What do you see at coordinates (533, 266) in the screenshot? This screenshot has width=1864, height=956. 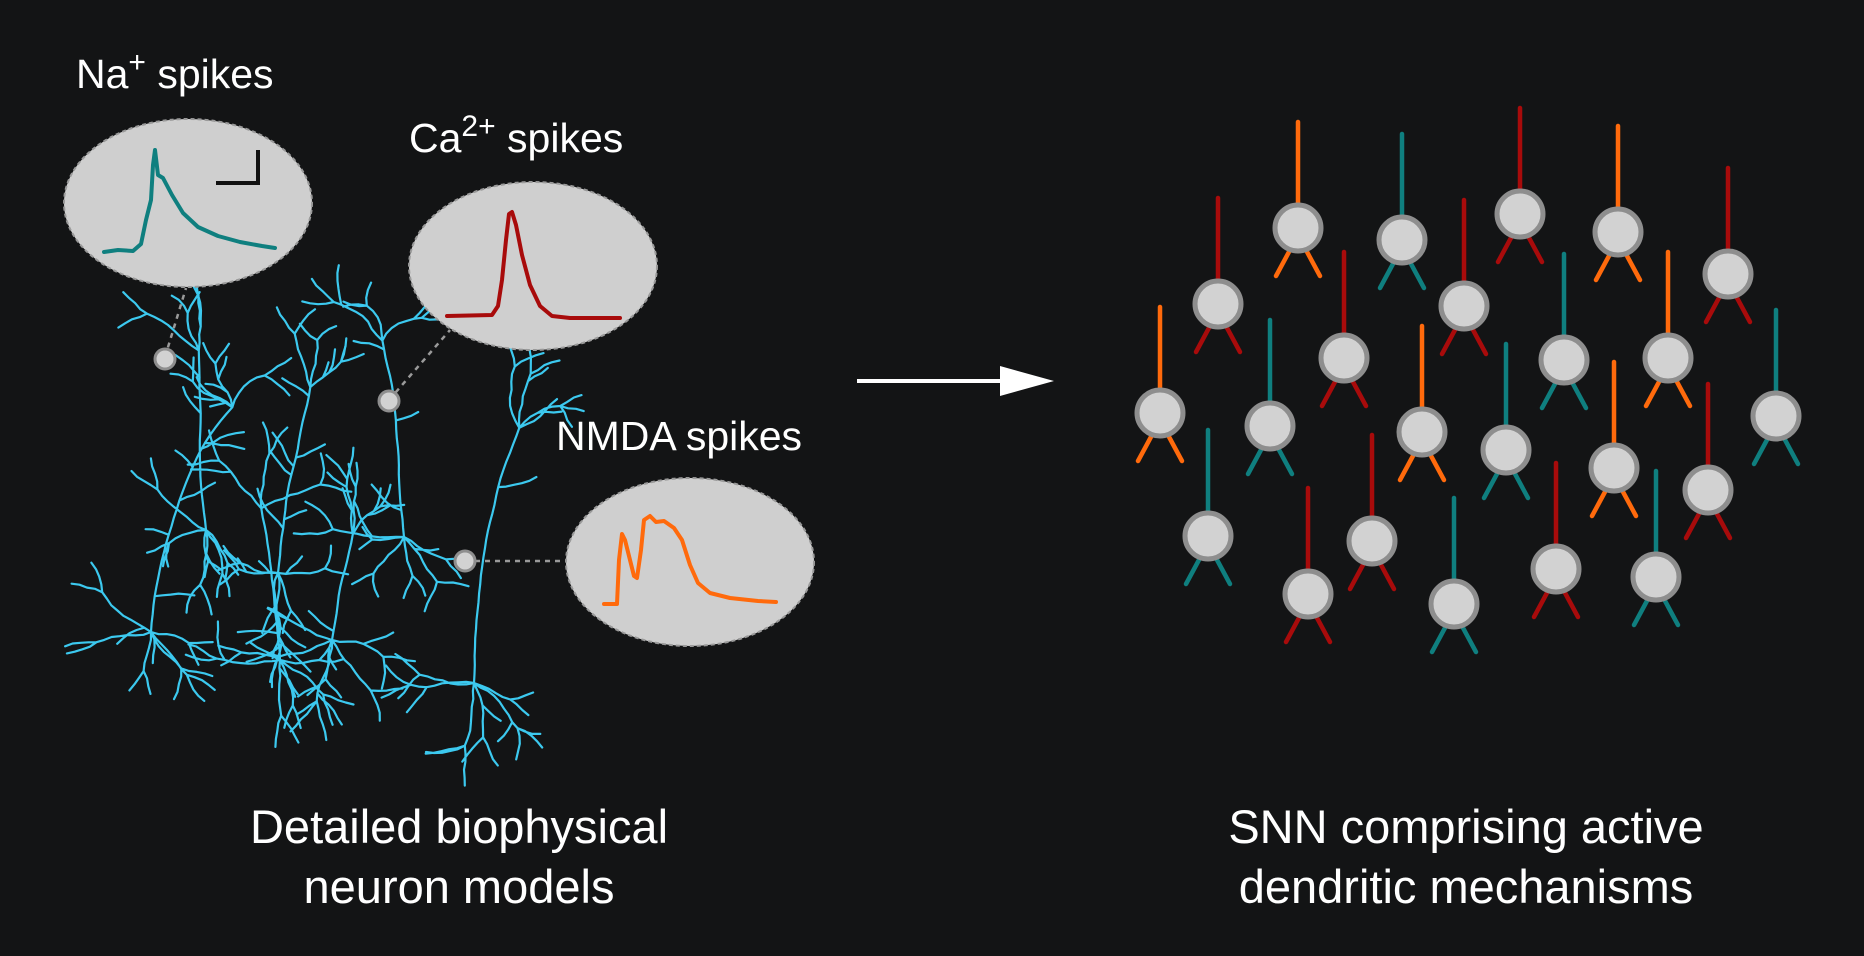 I see `ca-spike-inset` at bounding box center [533, 266].